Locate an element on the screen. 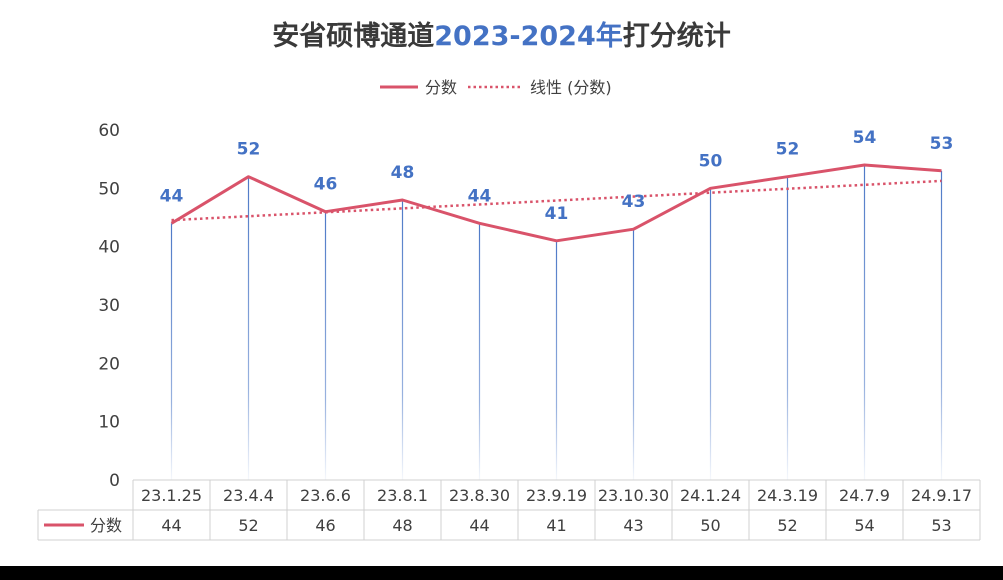  table-category-label: 24.9.17 is located at coordinates (941, 495).